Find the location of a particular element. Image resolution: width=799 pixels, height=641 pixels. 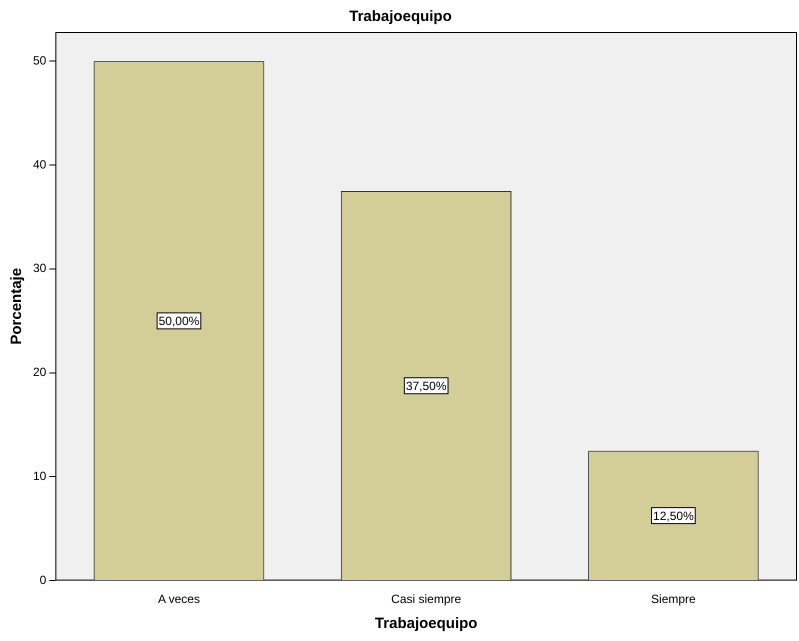

y-tick-label: 40 is located at coordinates (39, 164).